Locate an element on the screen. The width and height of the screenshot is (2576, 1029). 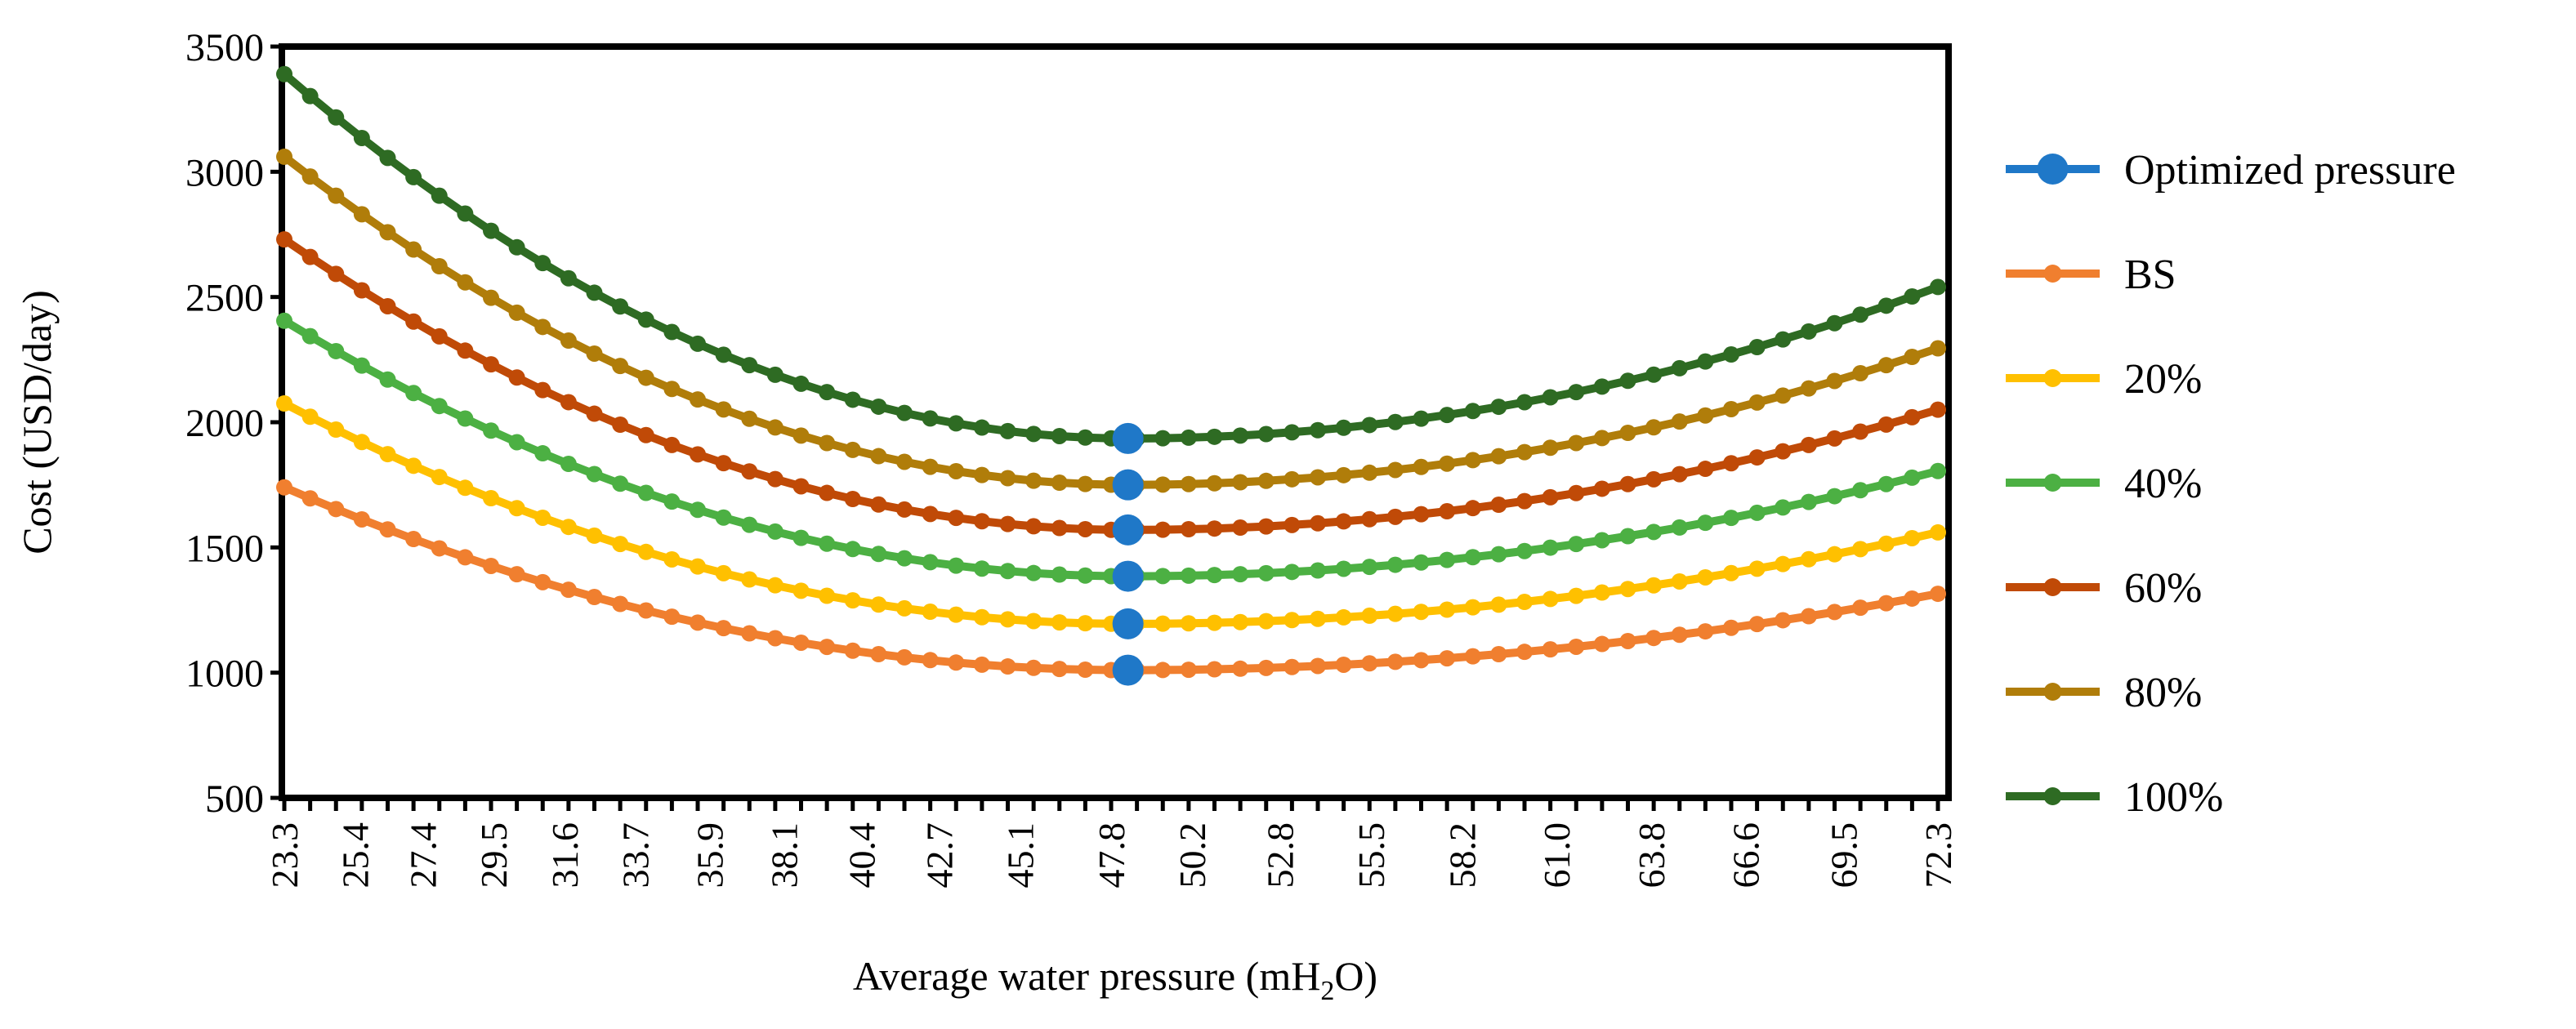
optimized-pressure-point is located at coordinates (1128, 670).